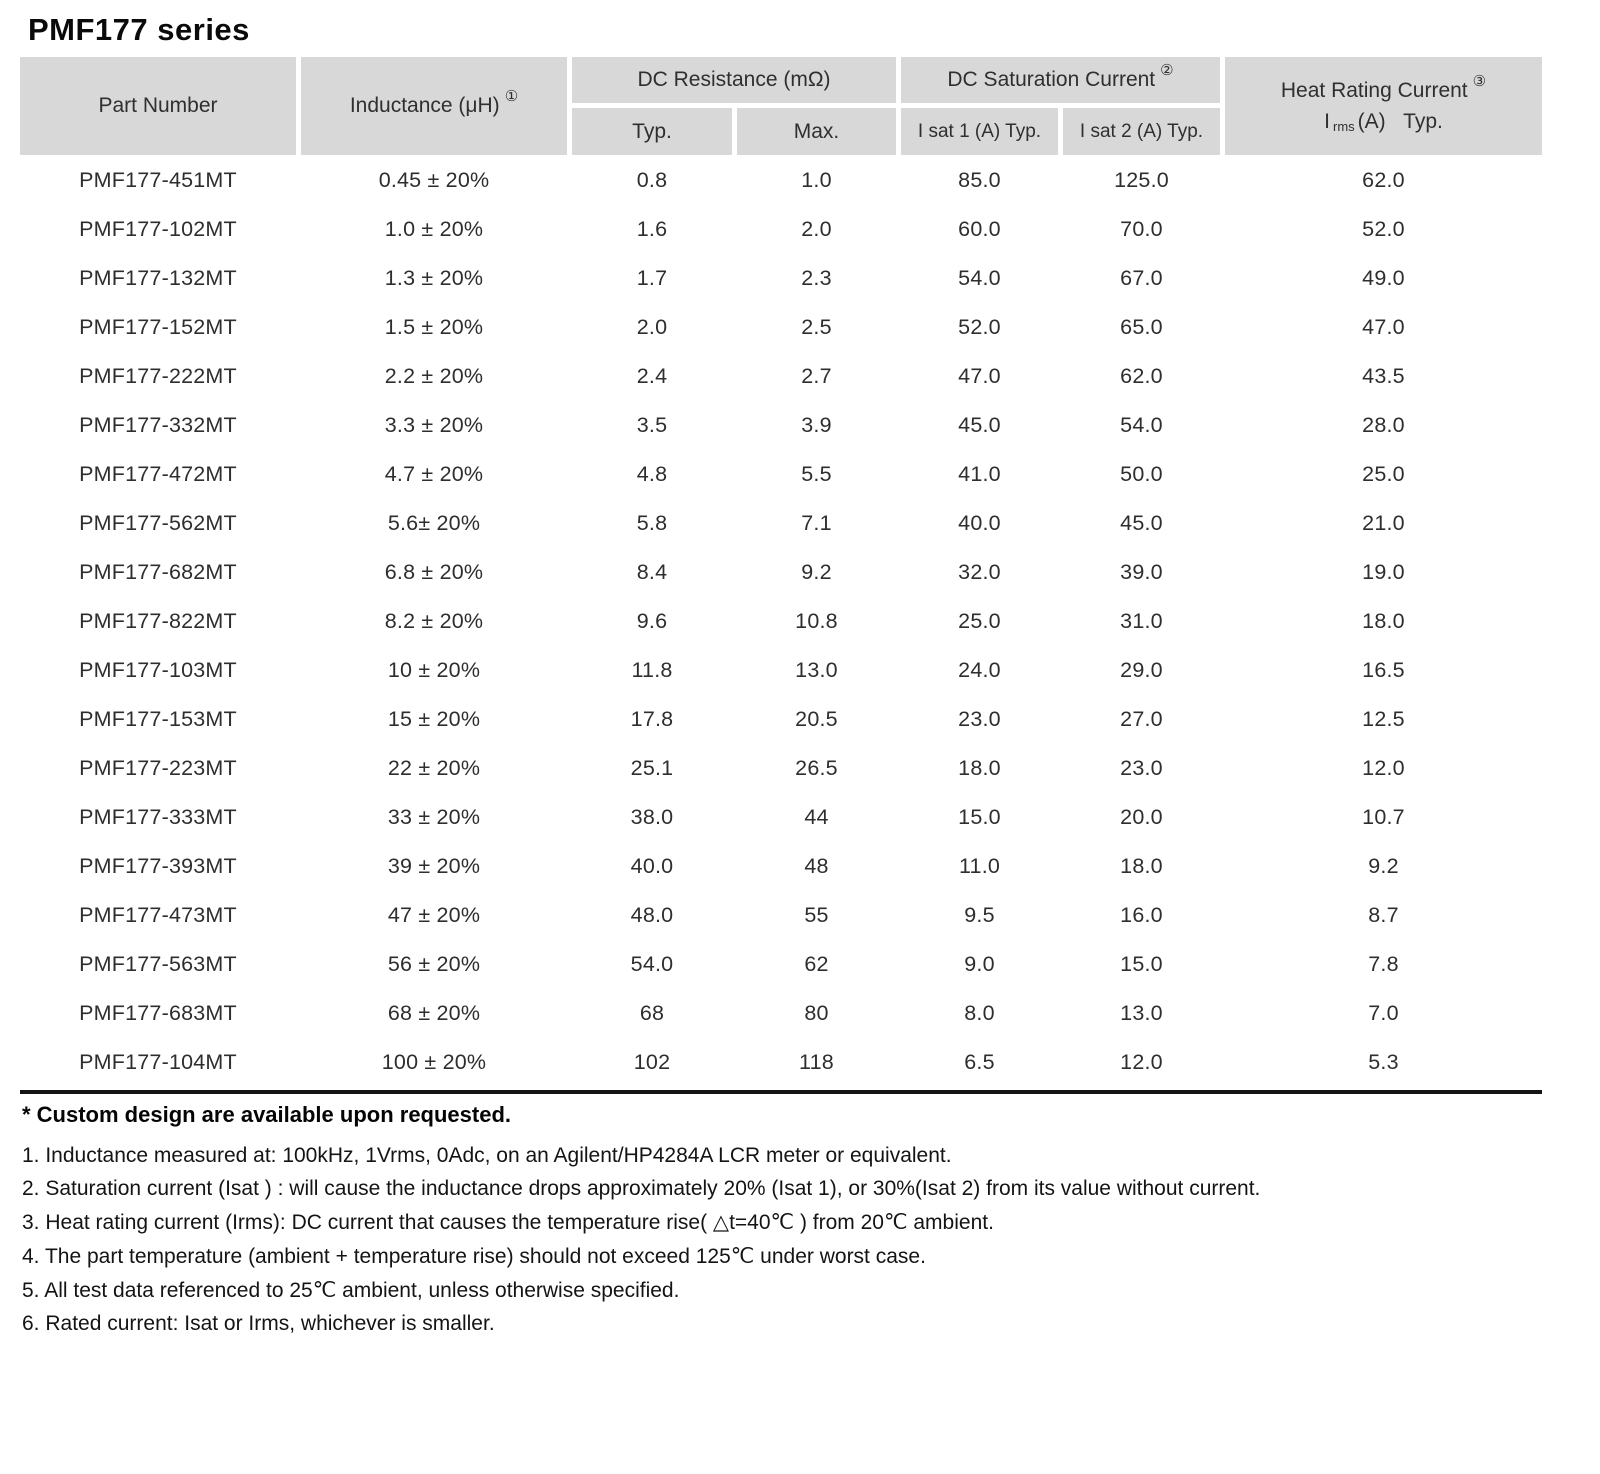  Describe the element at coordinates (1141, 278) in the screenshot. I see `value-cell: 67.0` at that location.